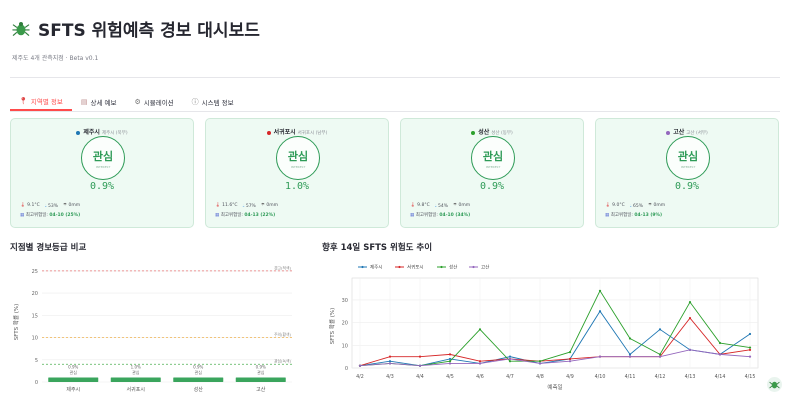 The image size is (790, 402). What do you see at coordinates (377, 248) in the screenshot?
I see `line-chart-title: 향후 14일 SFTS 위험도 추이` at bounding box center [377, 248].